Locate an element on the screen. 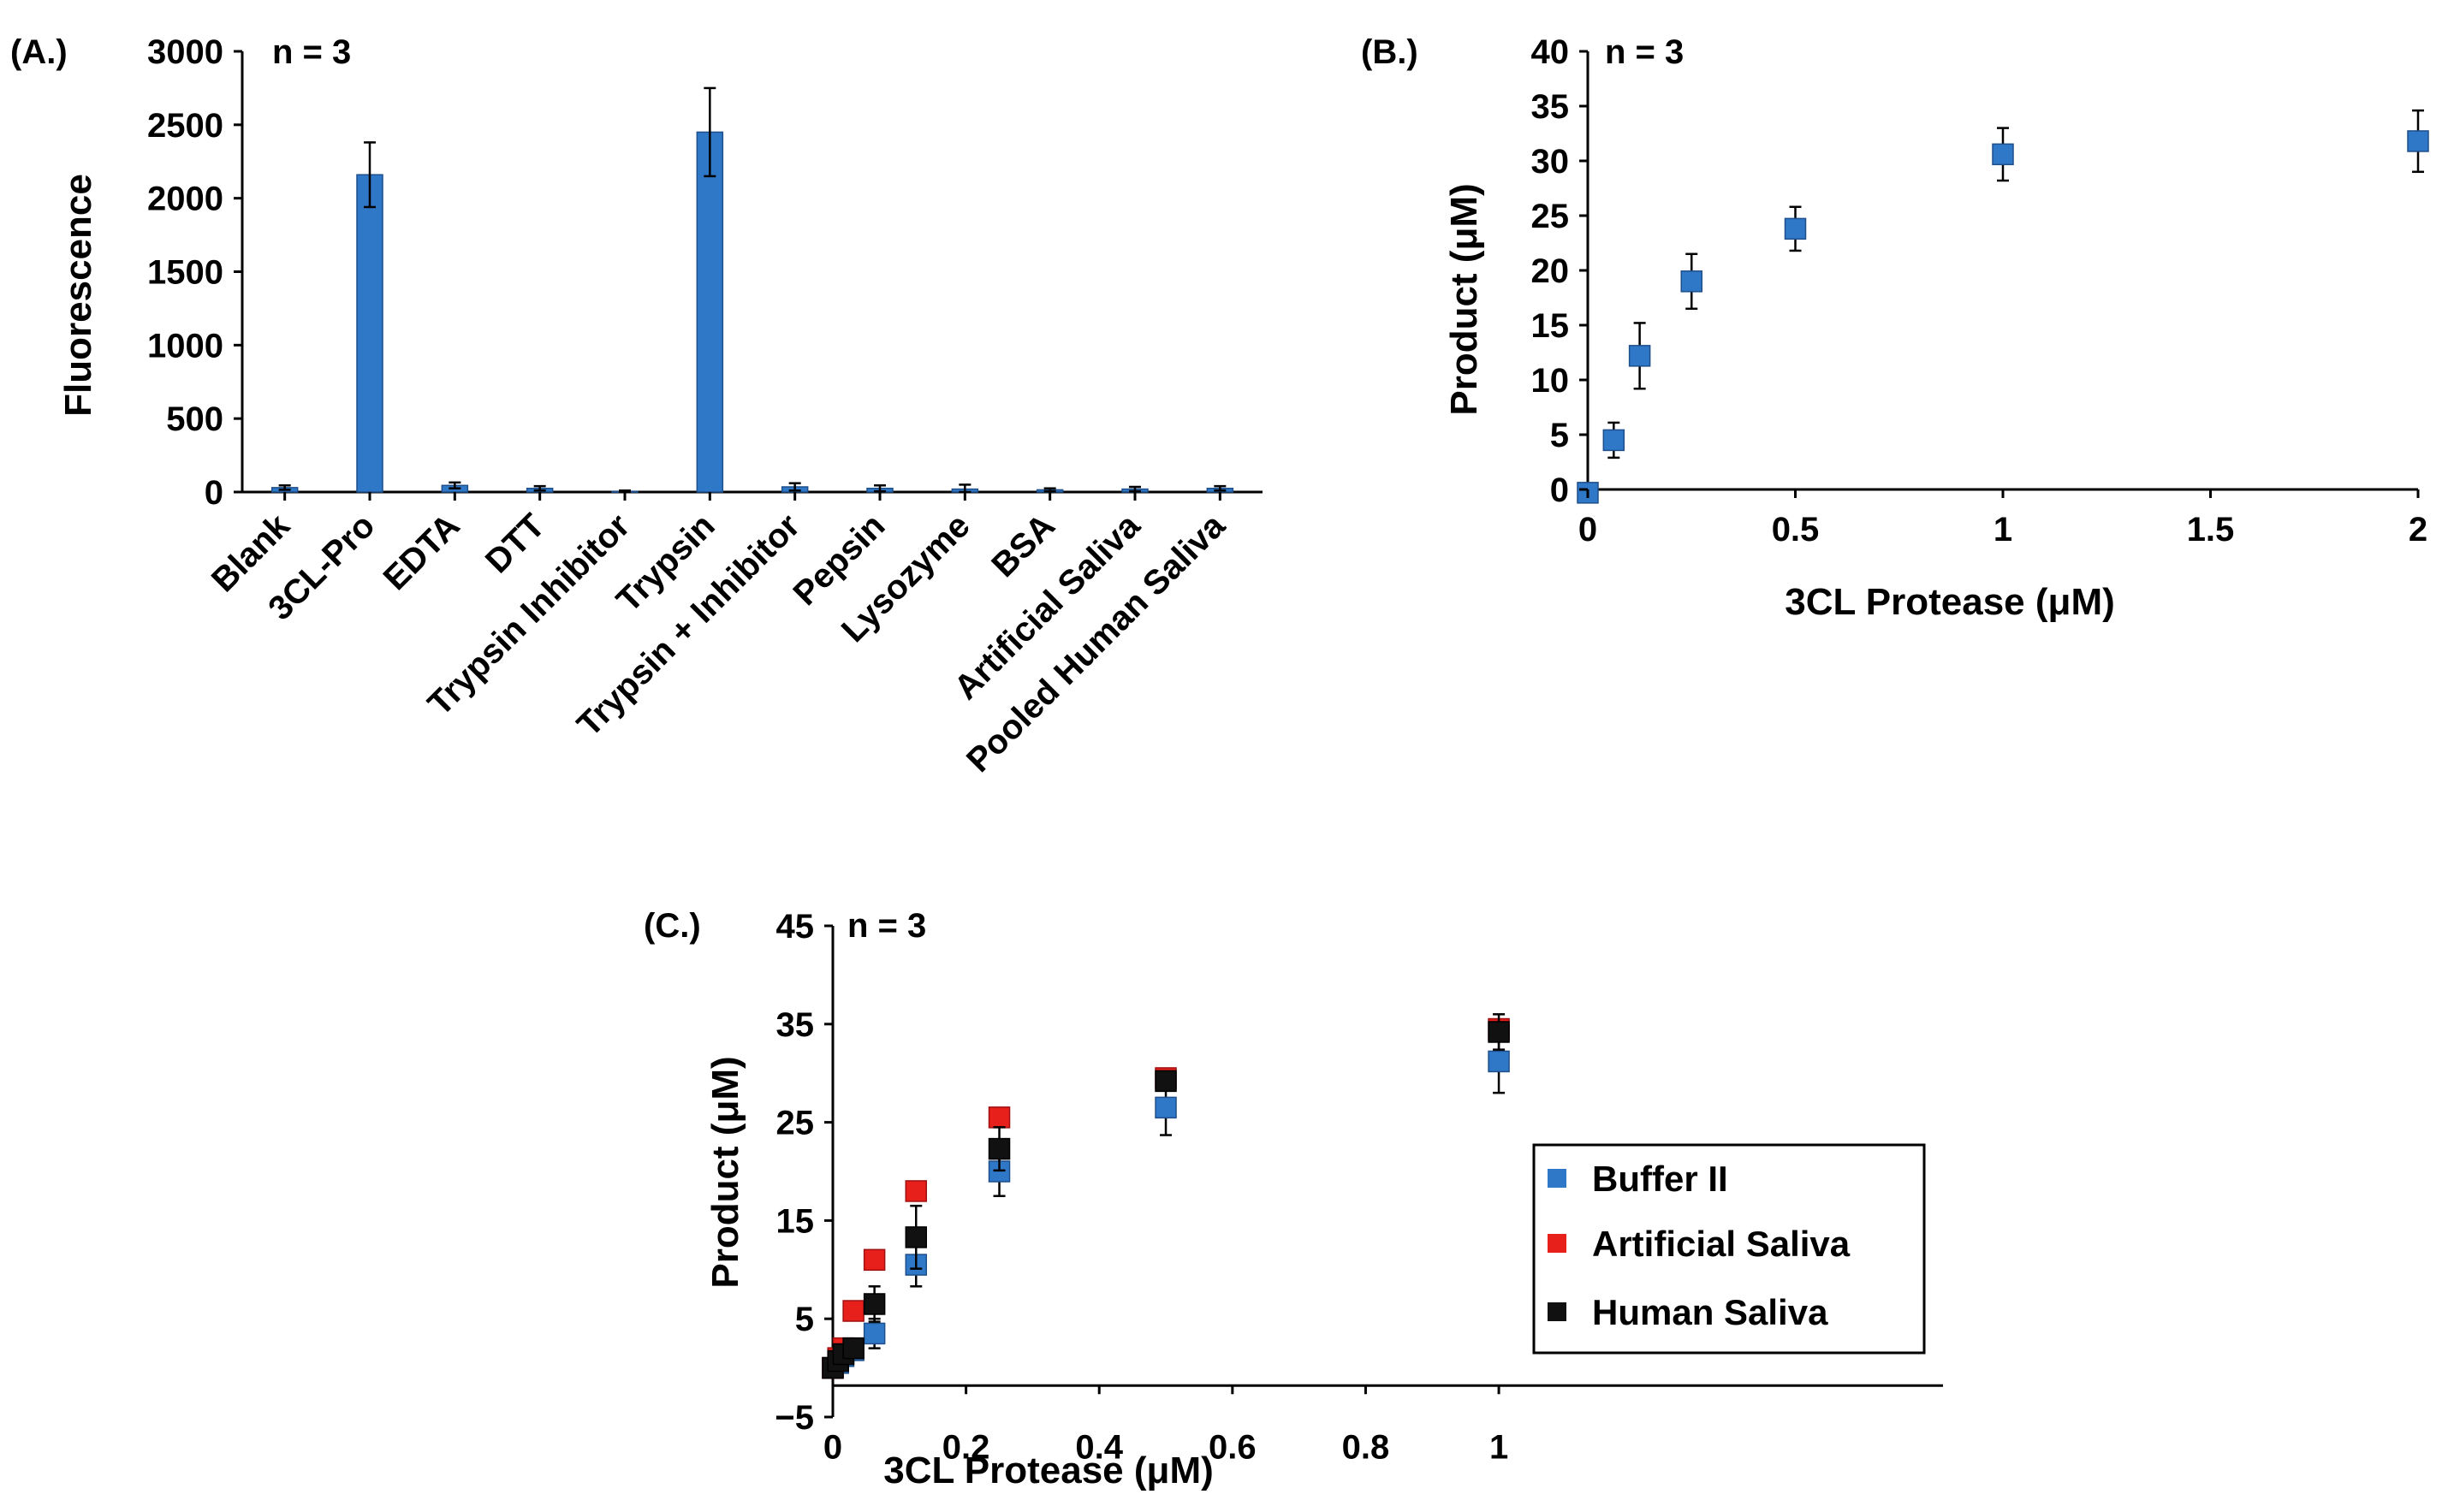 The image size is (2454, 1512). panel-c-y-tick-label: 15 is located at coordinates (795, 1221).